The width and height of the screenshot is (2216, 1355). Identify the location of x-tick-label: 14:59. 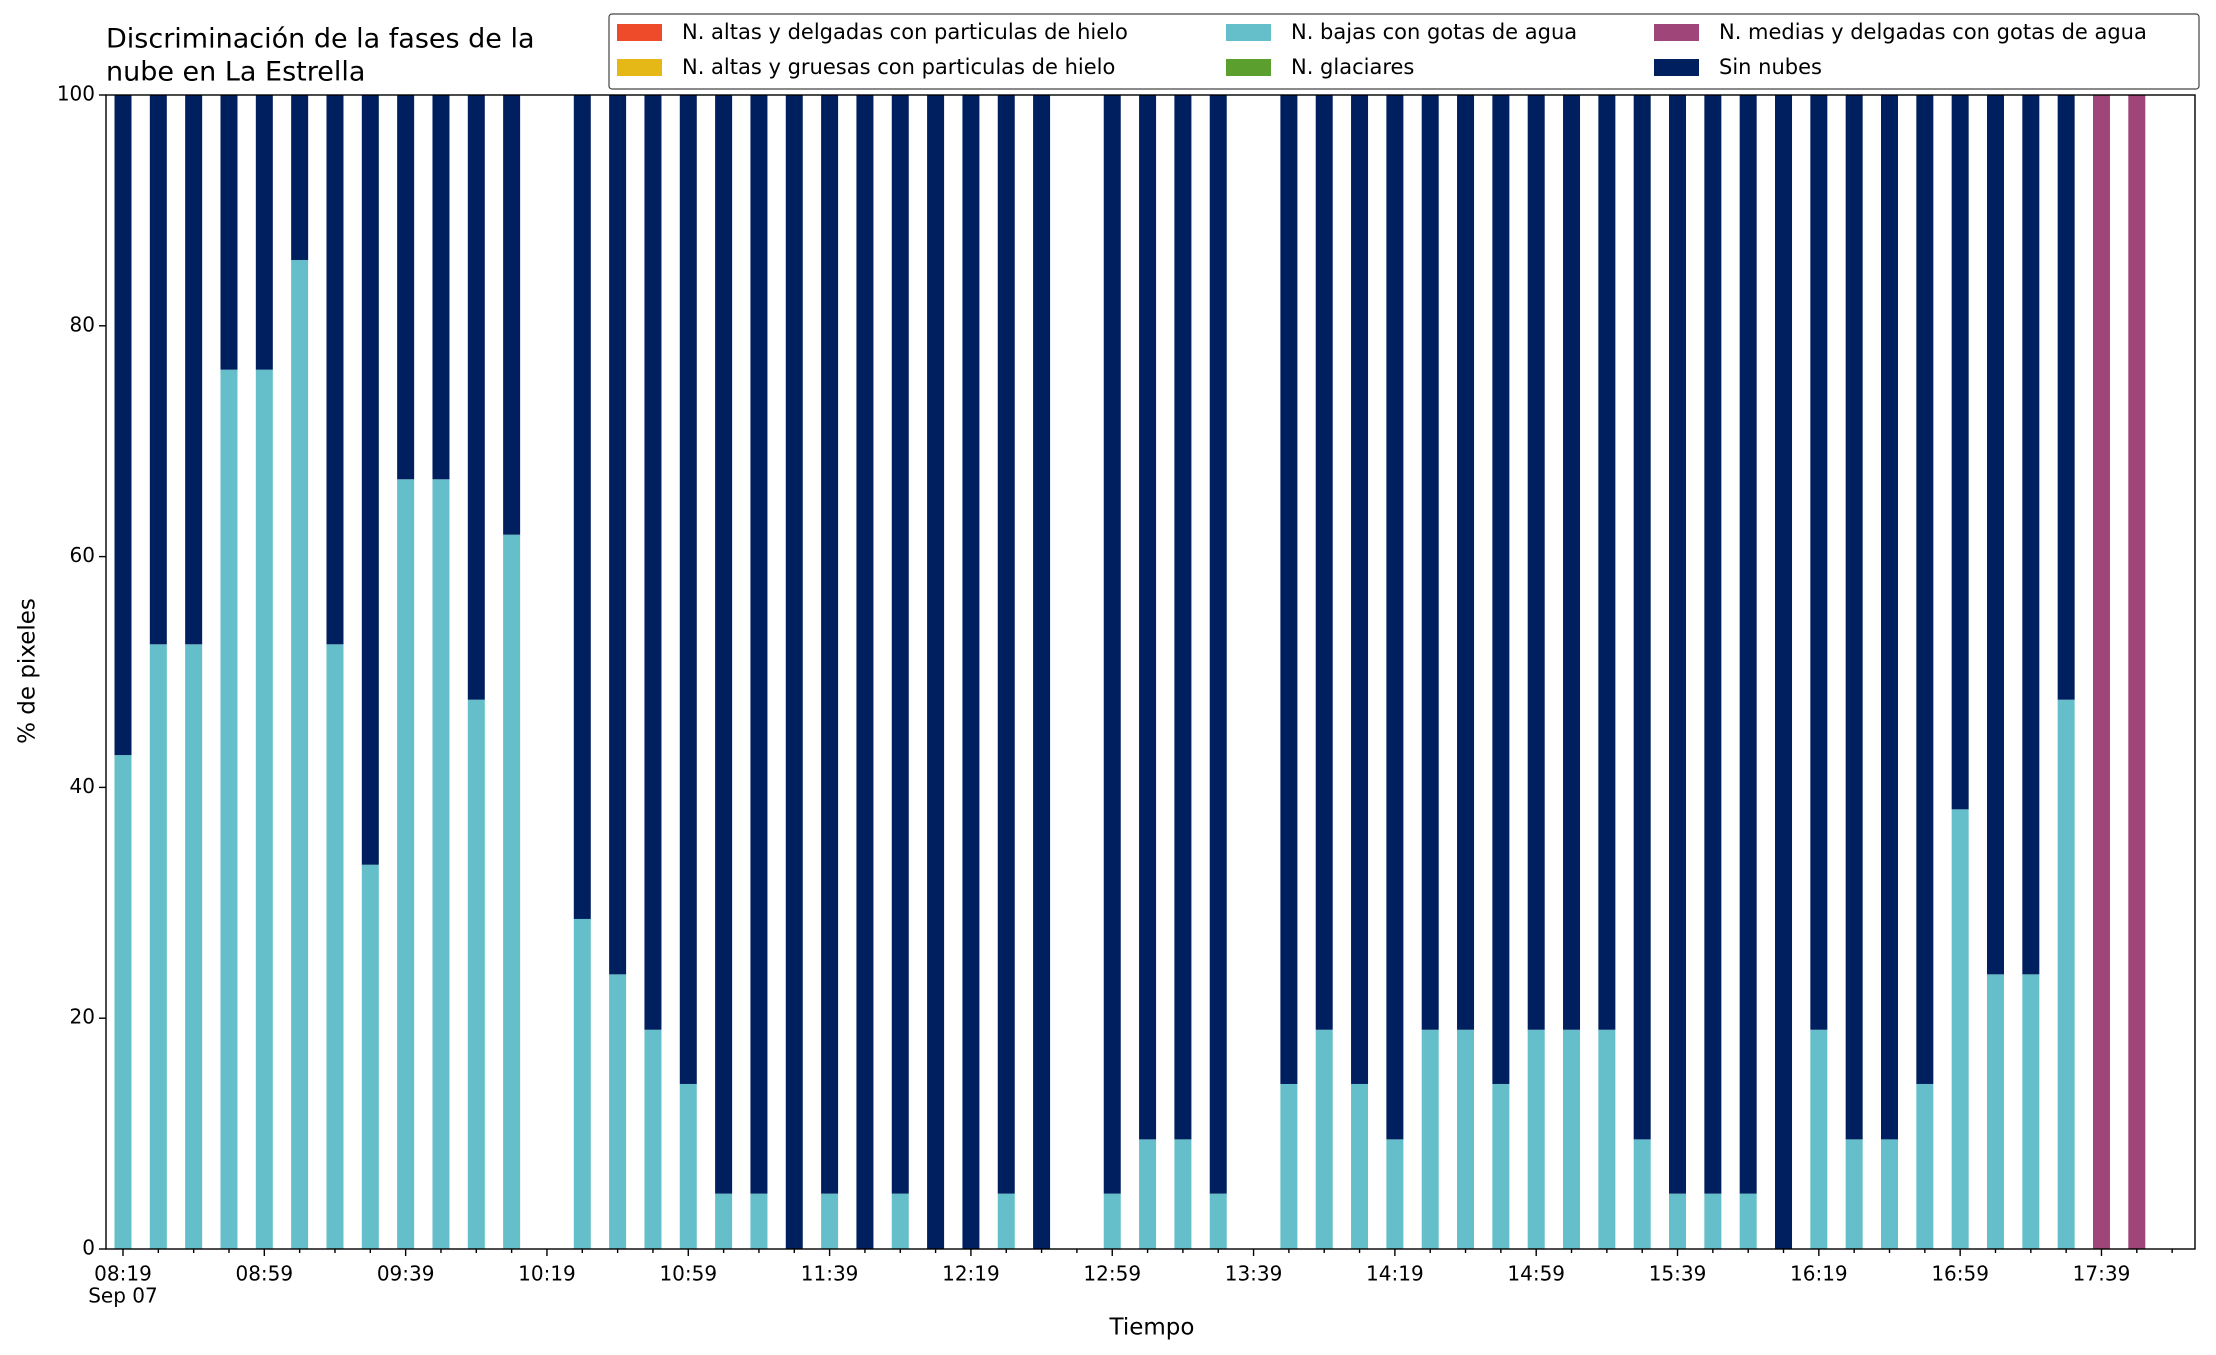
(1536, 1274).